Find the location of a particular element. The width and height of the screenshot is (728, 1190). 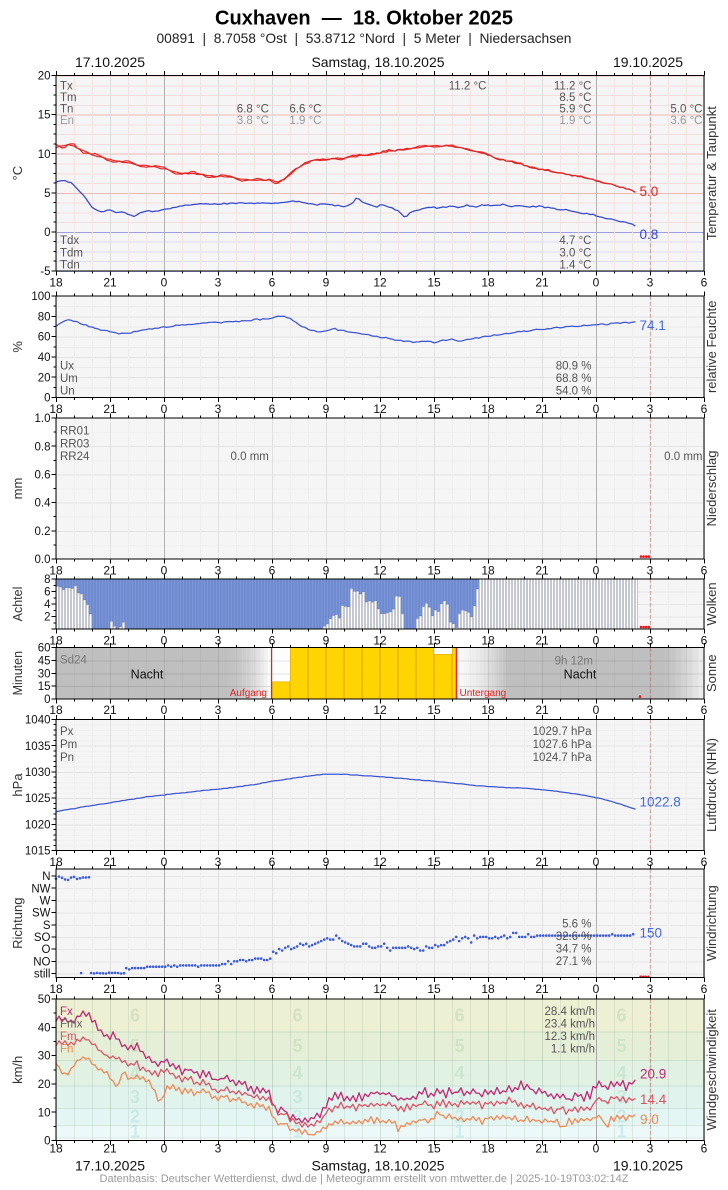

svg-text: Sonne is located at coordinates (711, 673).